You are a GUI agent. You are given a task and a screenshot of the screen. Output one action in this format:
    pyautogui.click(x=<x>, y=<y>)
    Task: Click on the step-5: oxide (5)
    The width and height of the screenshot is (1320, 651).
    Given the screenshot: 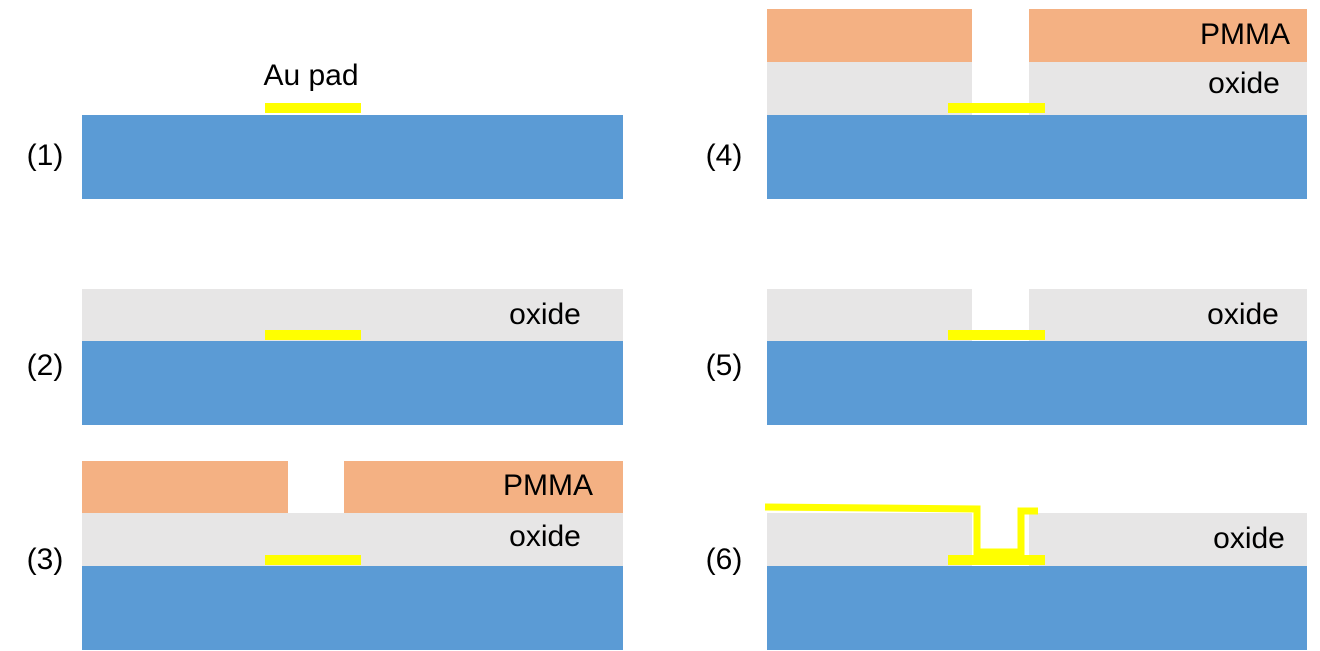 What is the action you would take?
    pyautogui.click(x=1006, y=357)
    